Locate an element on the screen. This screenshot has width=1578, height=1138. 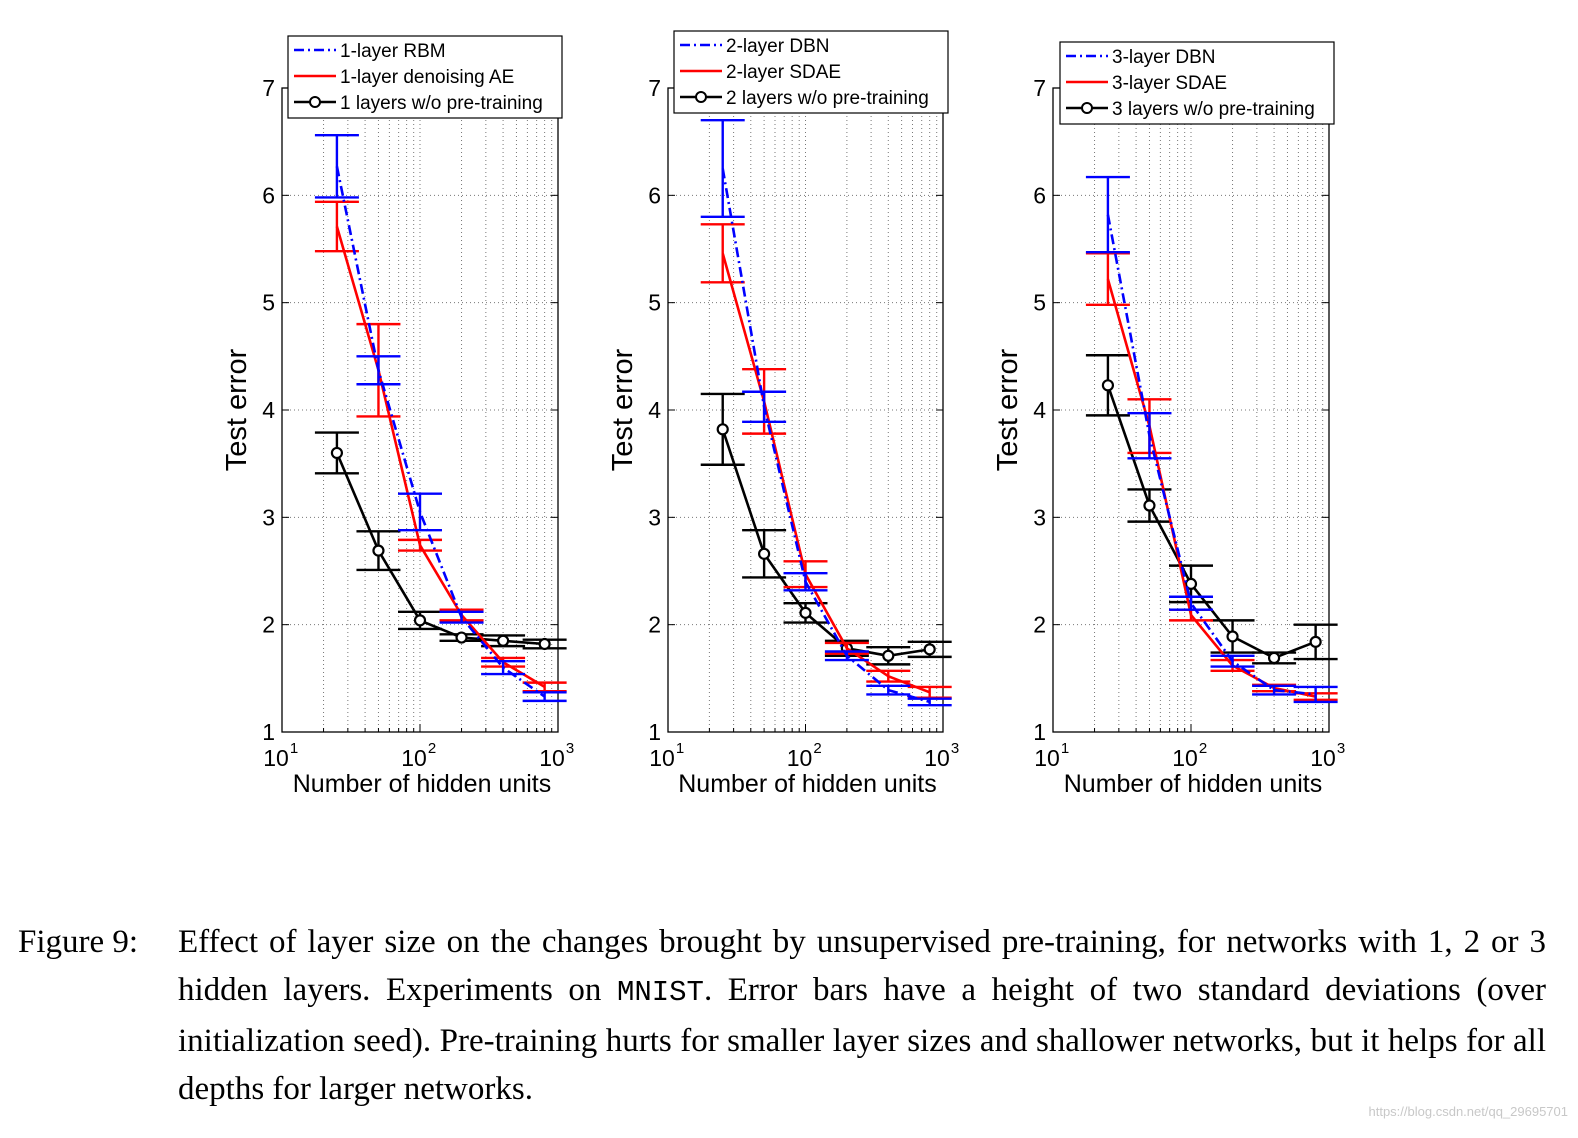
legend-entry: 1-layer denoising AE is located at coordinates (427, 77).